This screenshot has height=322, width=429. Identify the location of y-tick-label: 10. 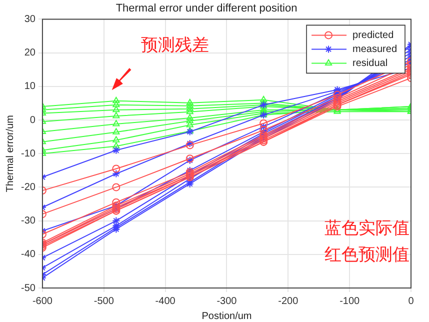
(30, 86).